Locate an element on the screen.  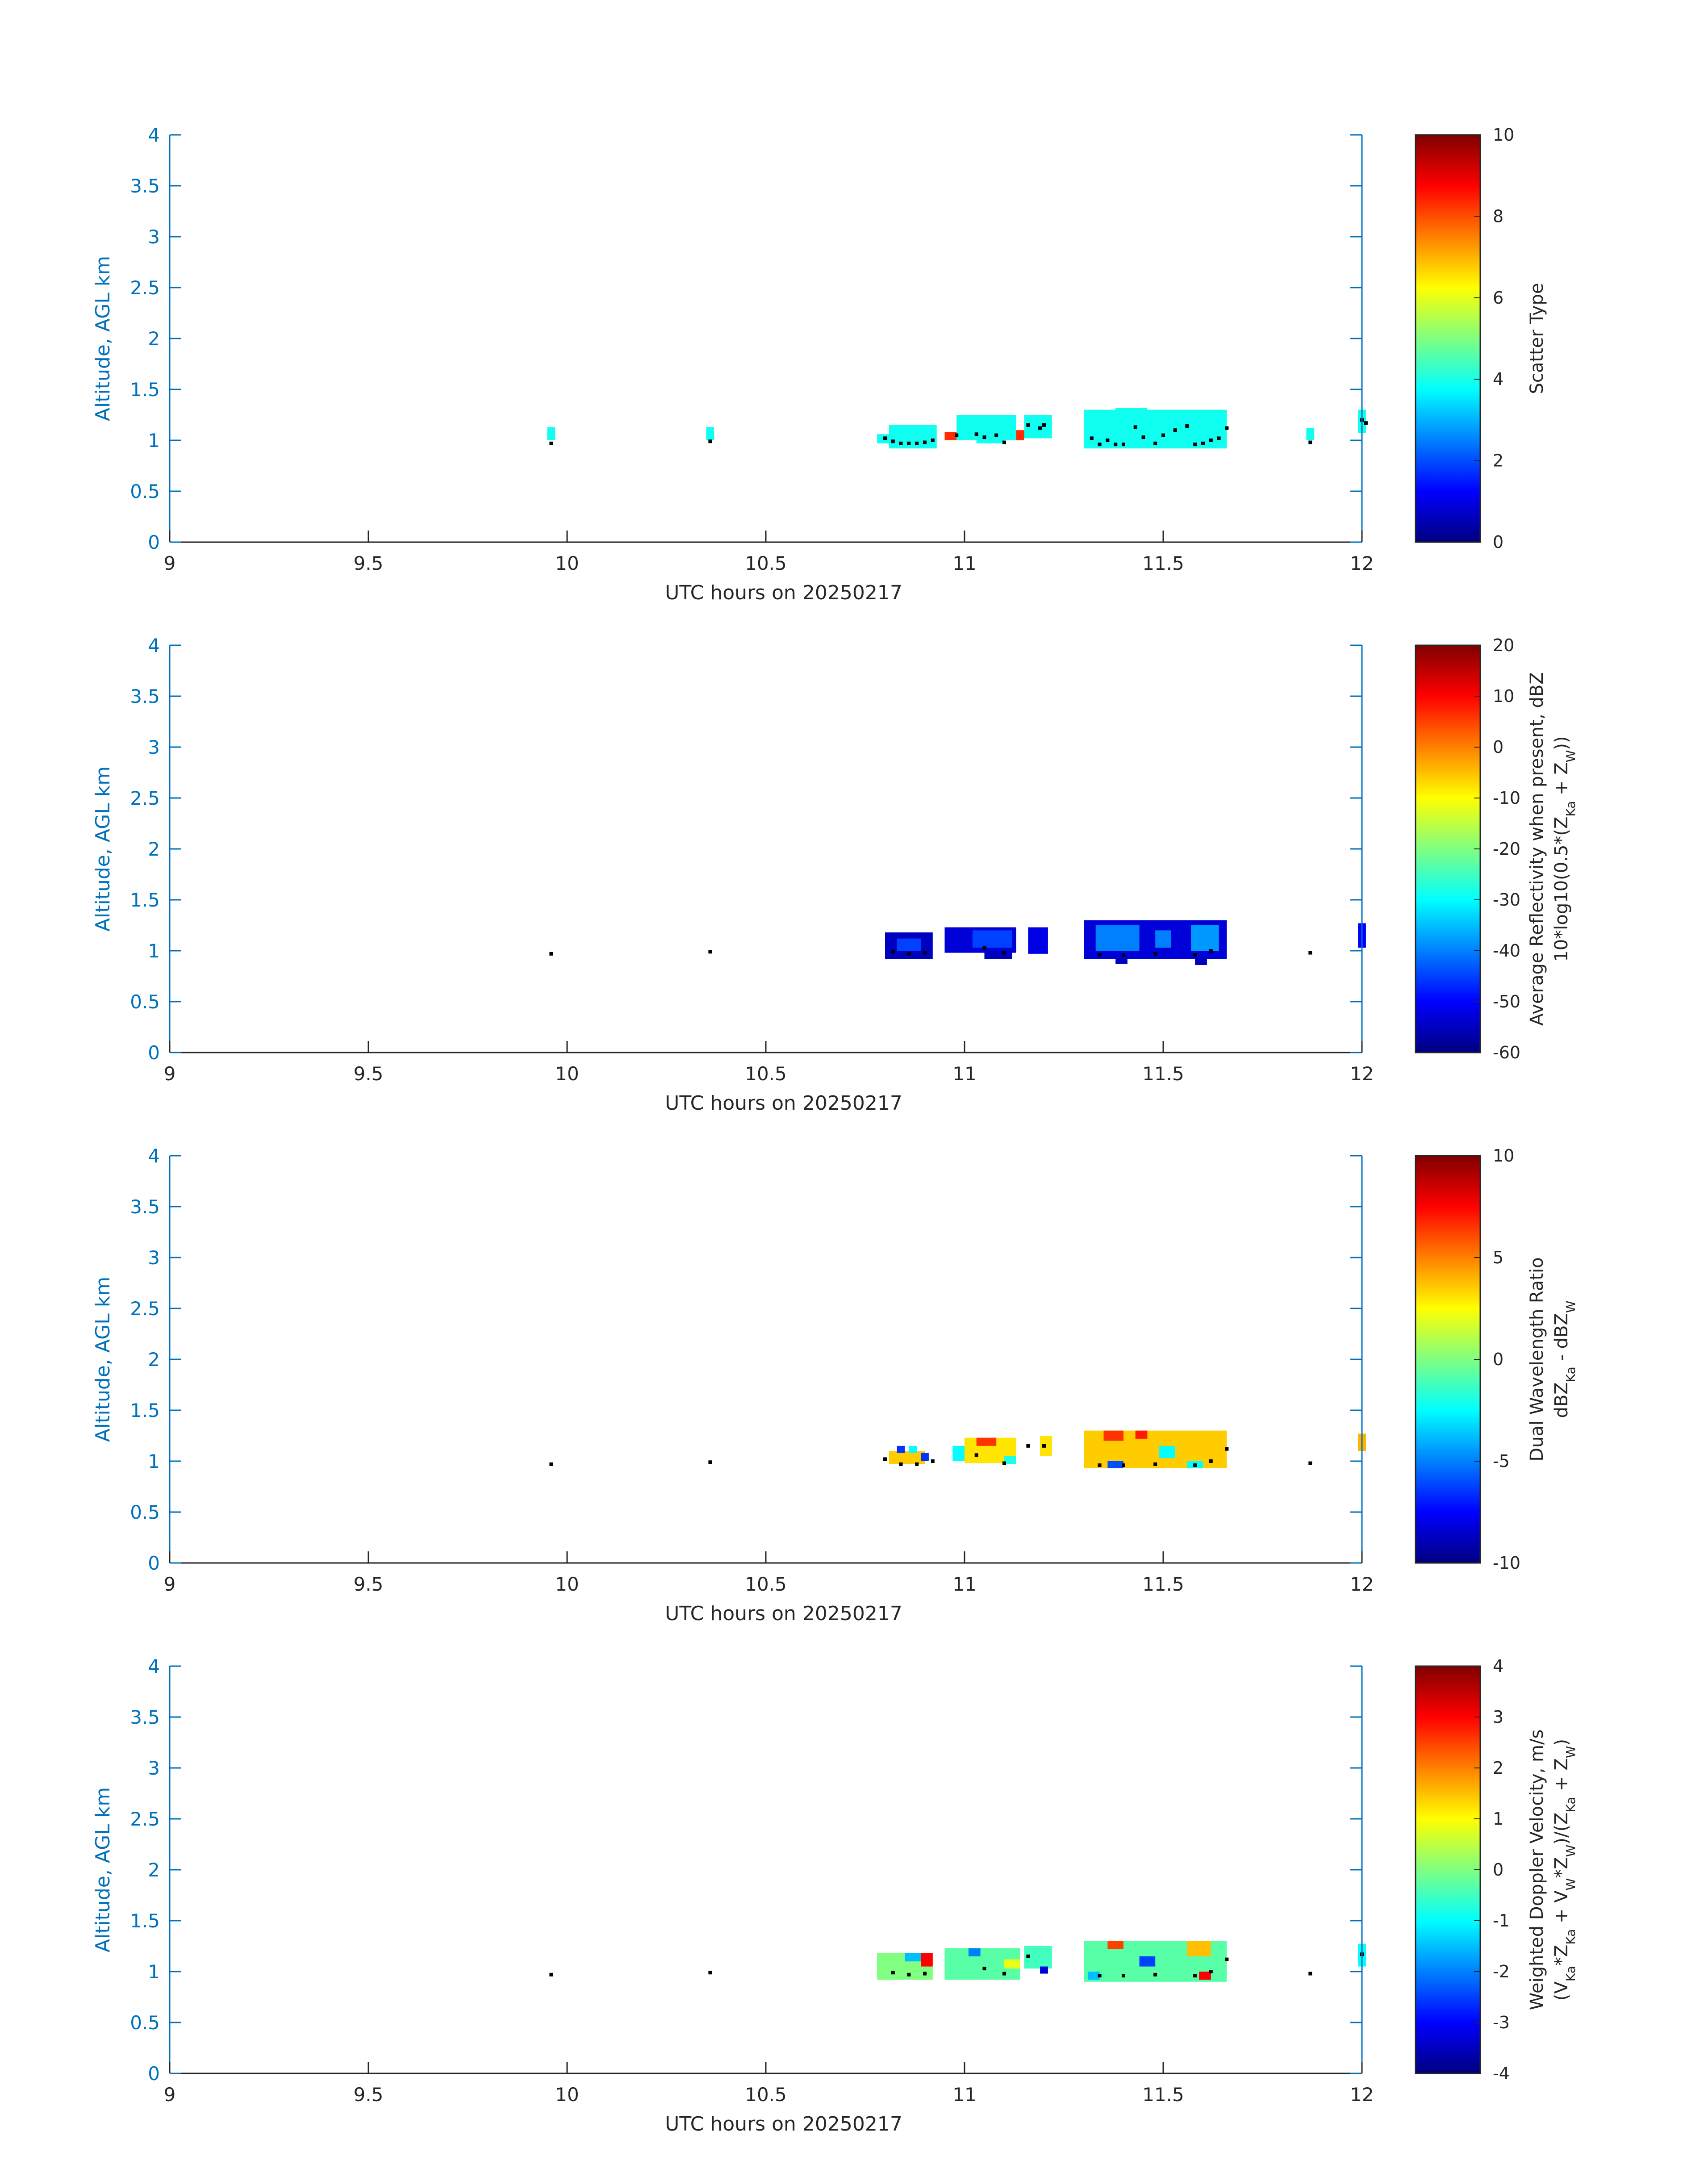
colorbar-tick-label: 4 is located at coordinates (1498, 379).